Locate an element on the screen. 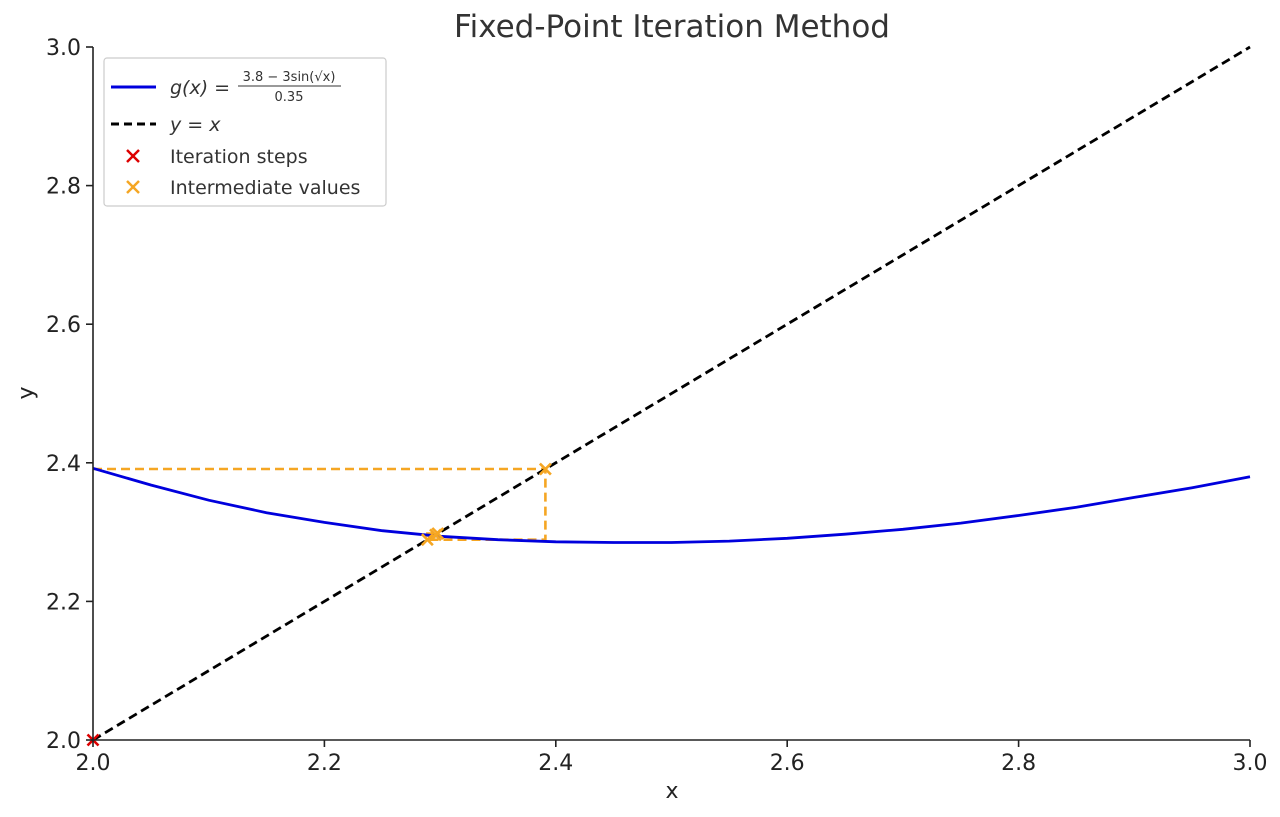 This screenshot has width=1280, height=817. legend-frame is located at coordinates (245, 132).